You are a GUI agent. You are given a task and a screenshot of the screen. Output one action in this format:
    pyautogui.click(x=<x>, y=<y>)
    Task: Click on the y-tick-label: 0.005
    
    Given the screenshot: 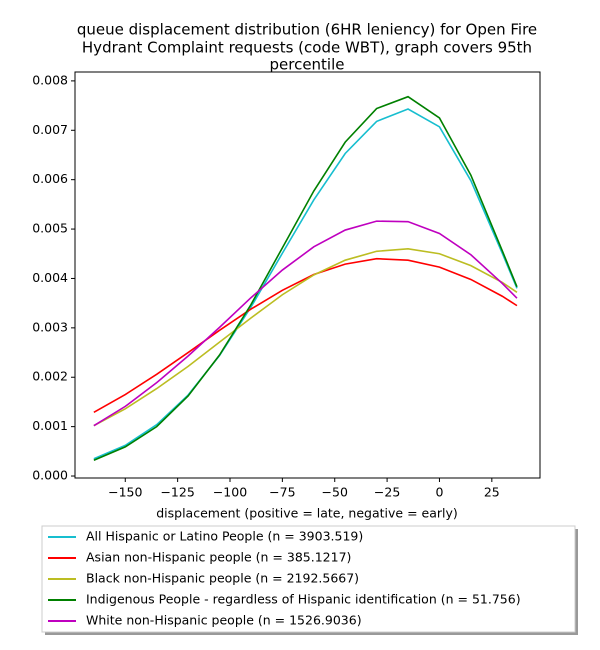 What is the action you would take?
    pyautogui.click(x=50, y=228)
    